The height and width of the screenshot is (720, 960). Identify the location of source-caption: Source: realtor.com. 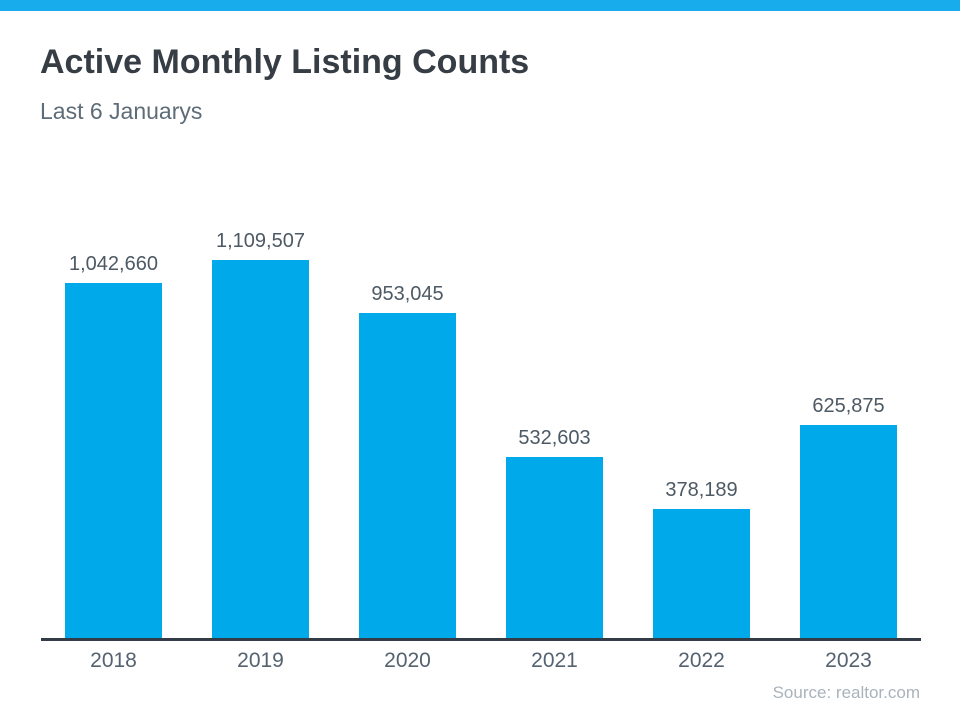
(846, 692).